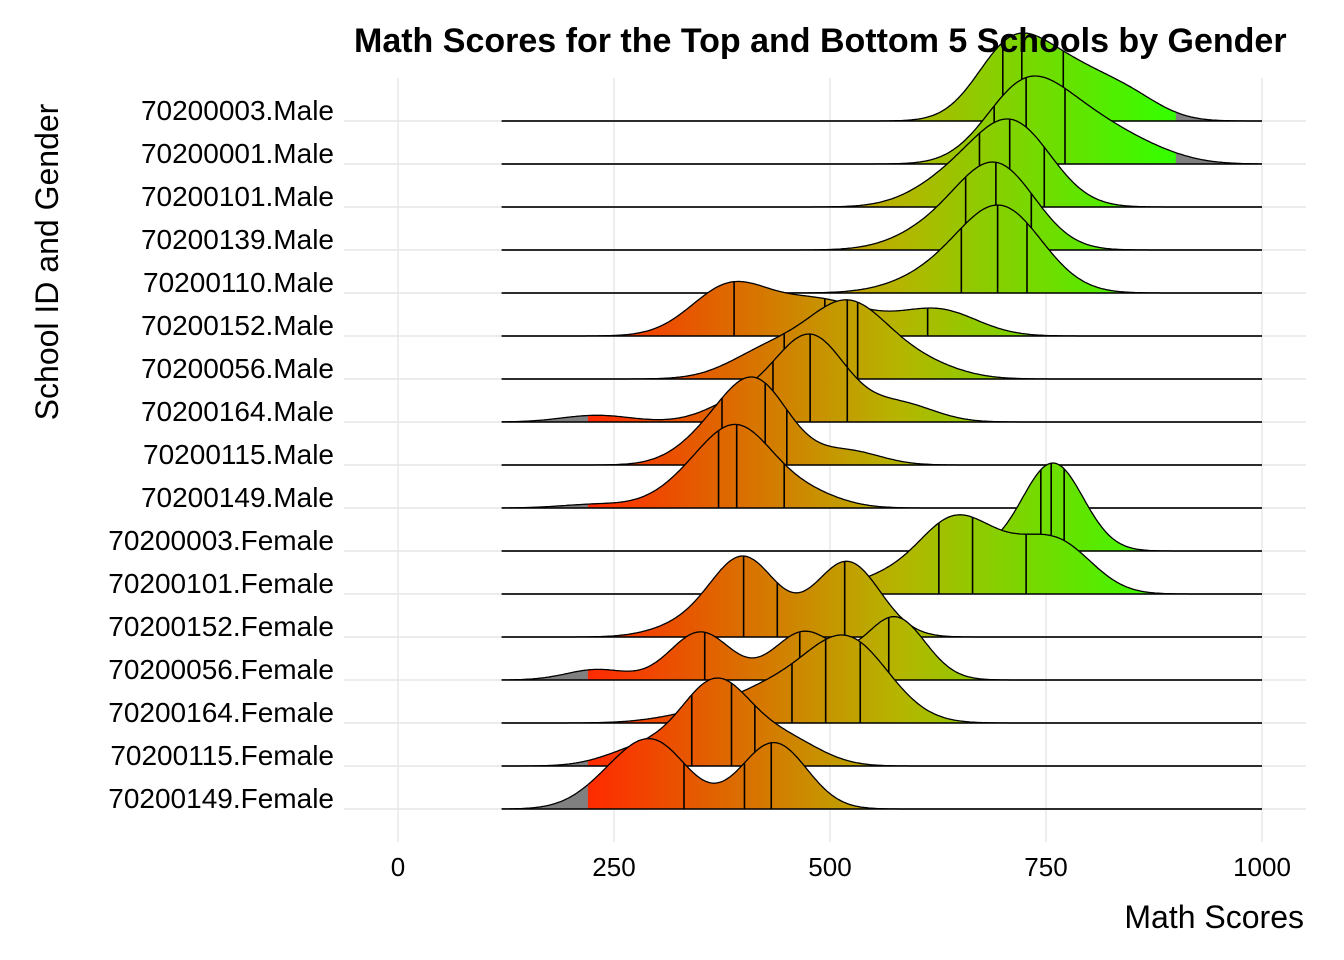 Image resolution: width=1344 pixels, height=960 pixels. What do you see at coordinates (221, 540) in the screenshot?
I see `y-tick-label: 70200003.Female` at bounding box center [221, 540].